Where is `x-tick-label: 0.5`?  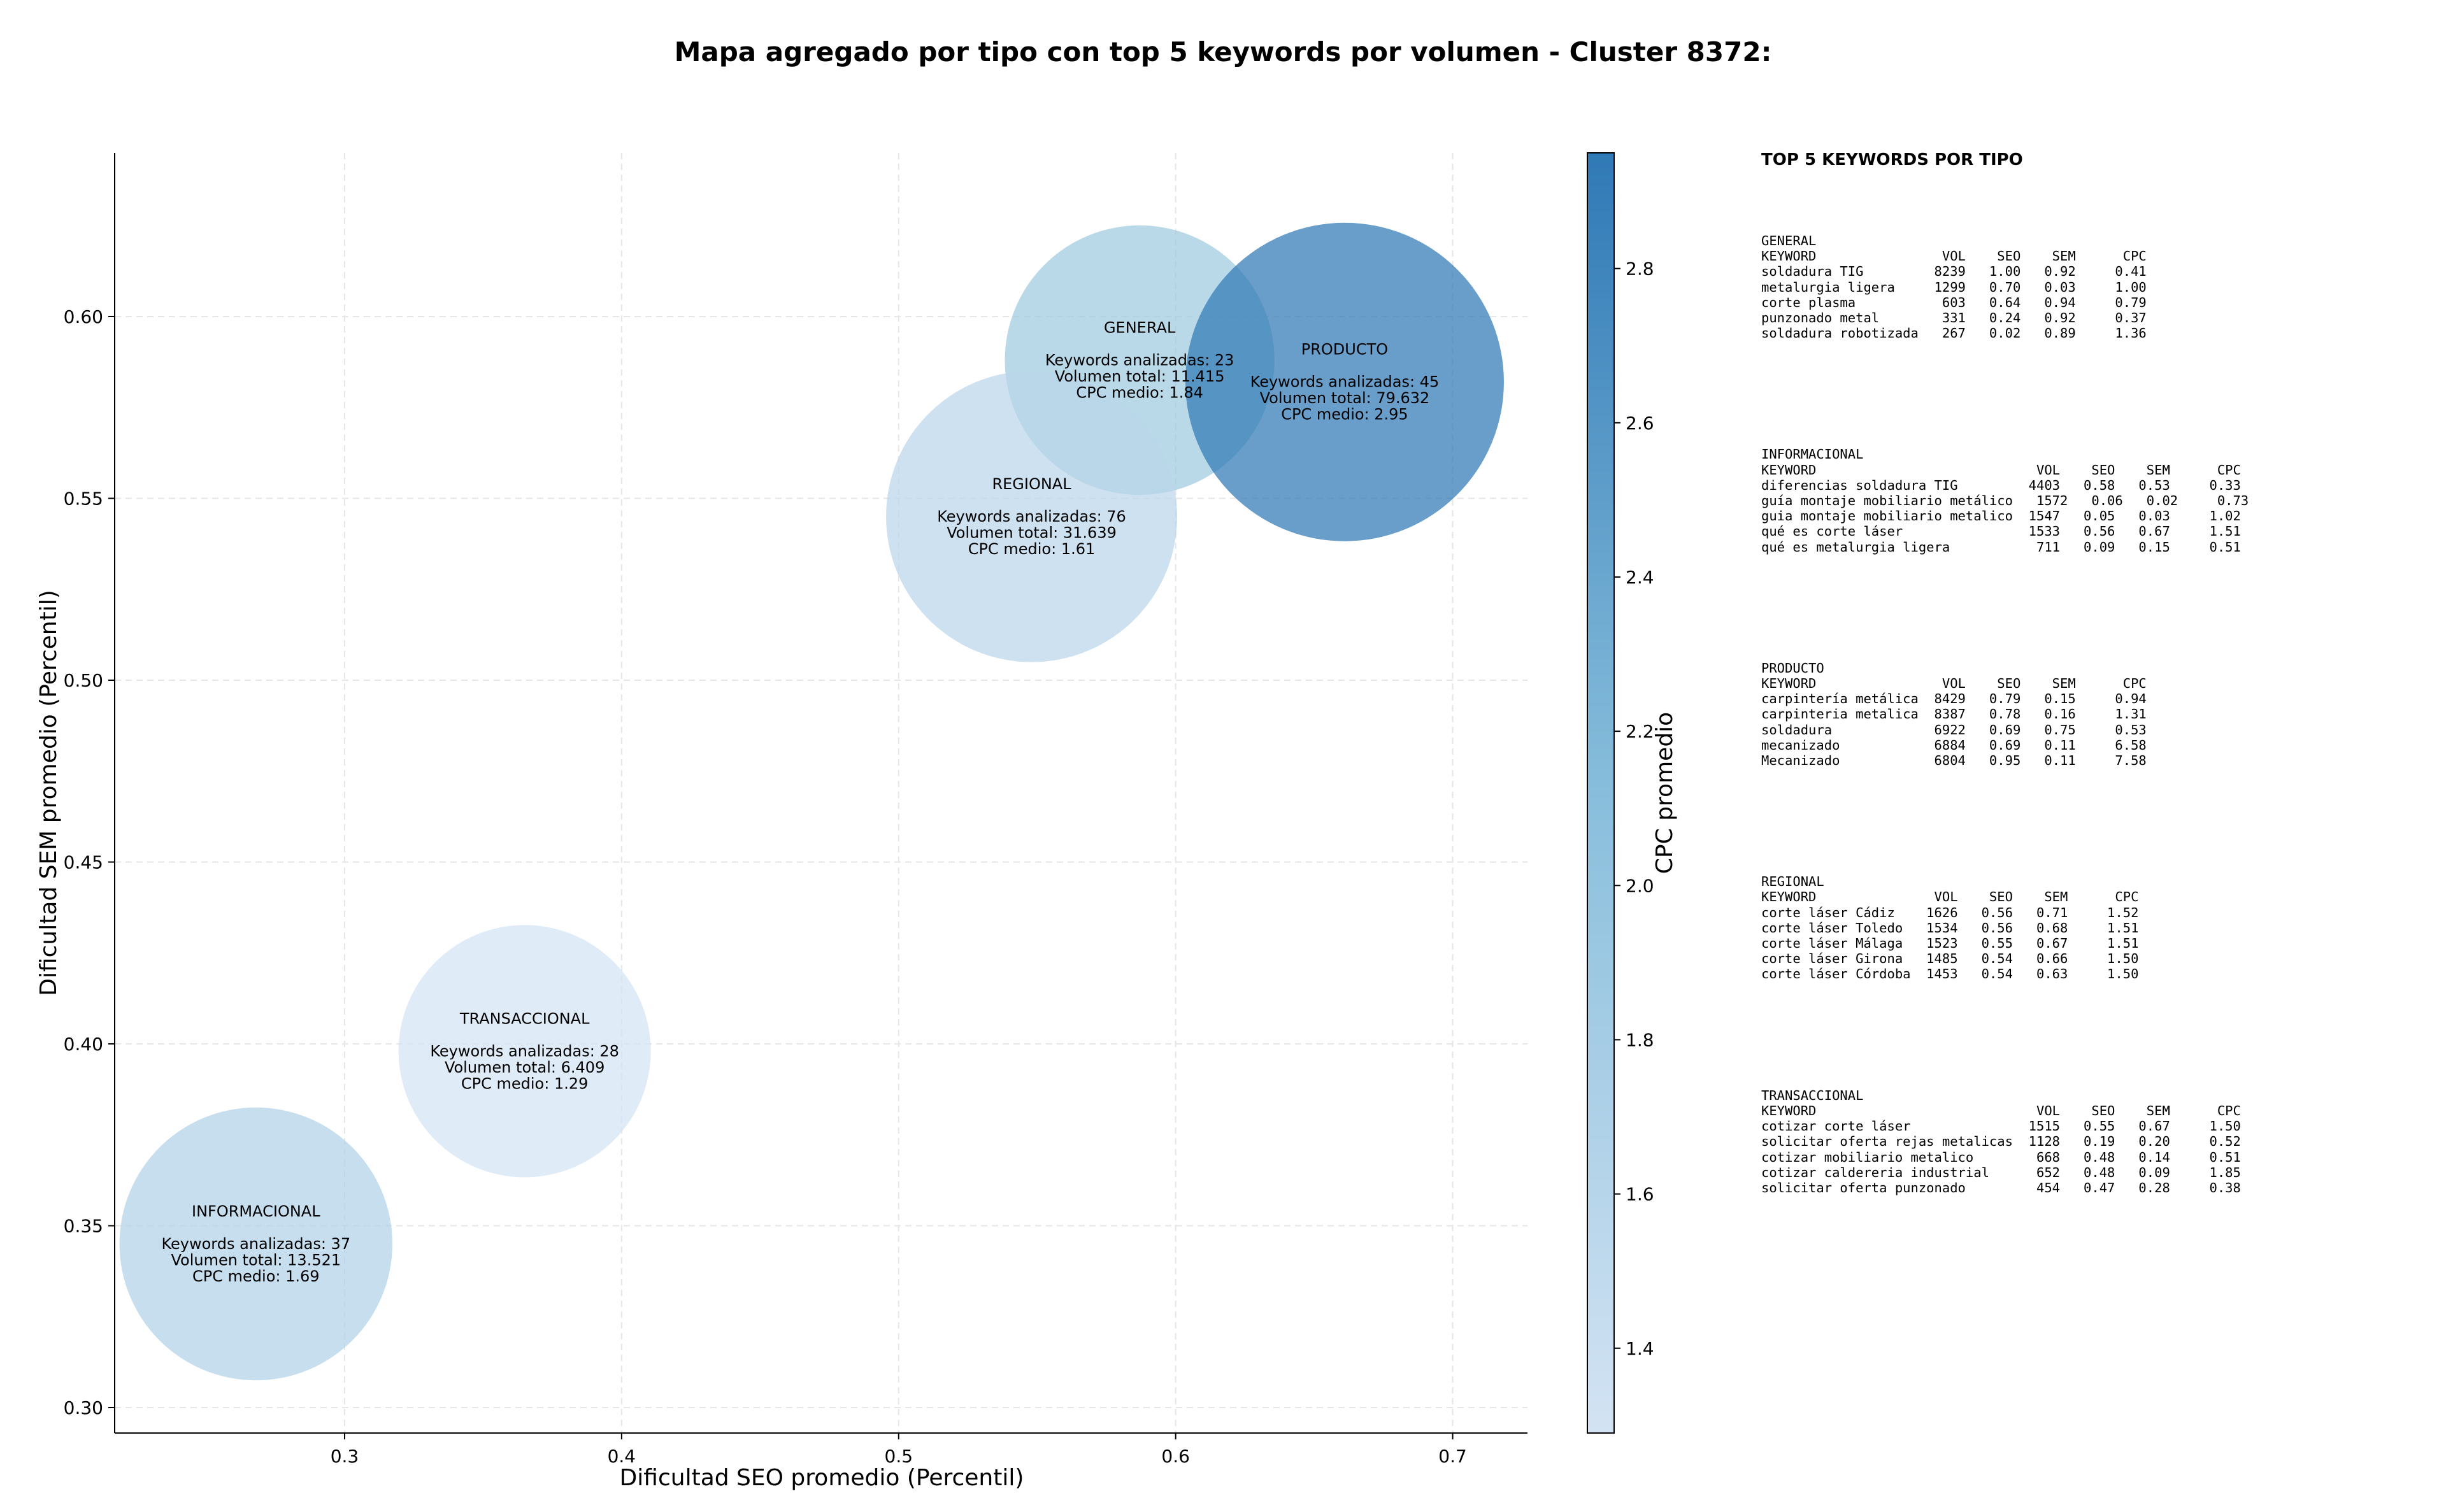
x-tick-label: 0.5 is located at coordinates (899, 1456).